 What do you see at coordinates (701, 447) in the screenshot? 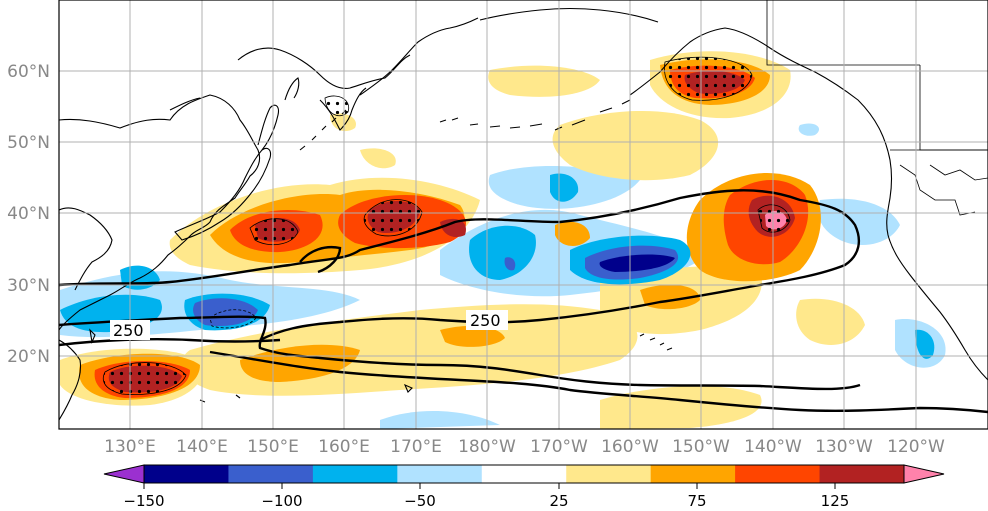
I see `lon-label-150w: 150°W` at bounding box center [701, 447].